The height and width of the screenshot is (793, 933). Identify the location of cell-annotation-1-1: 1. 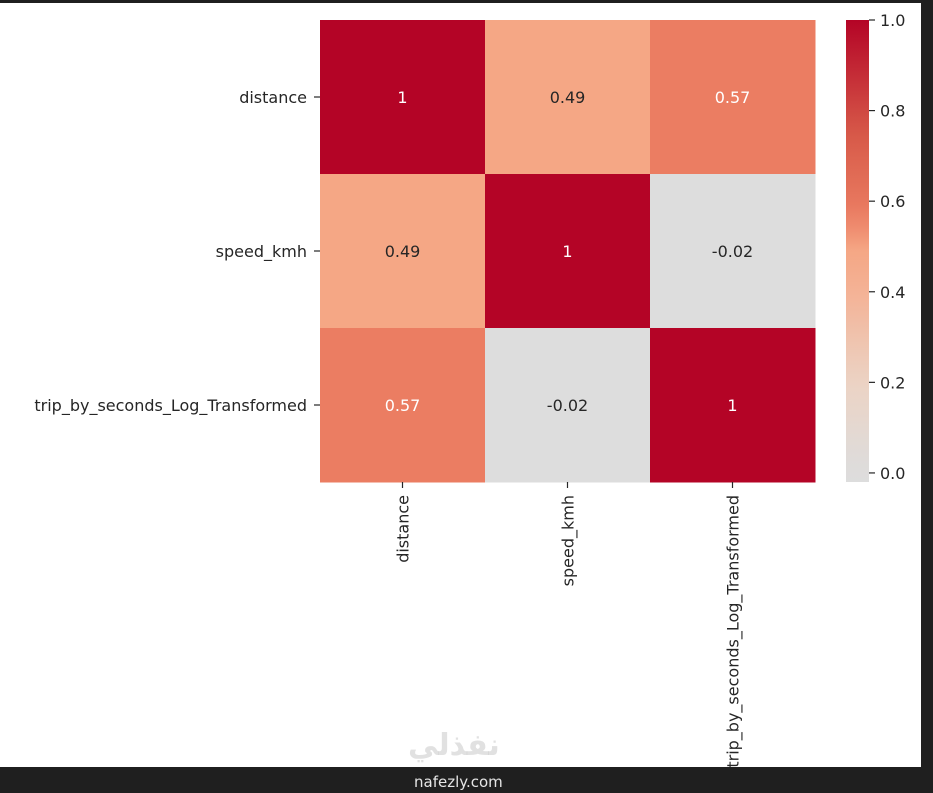
(567, 251).